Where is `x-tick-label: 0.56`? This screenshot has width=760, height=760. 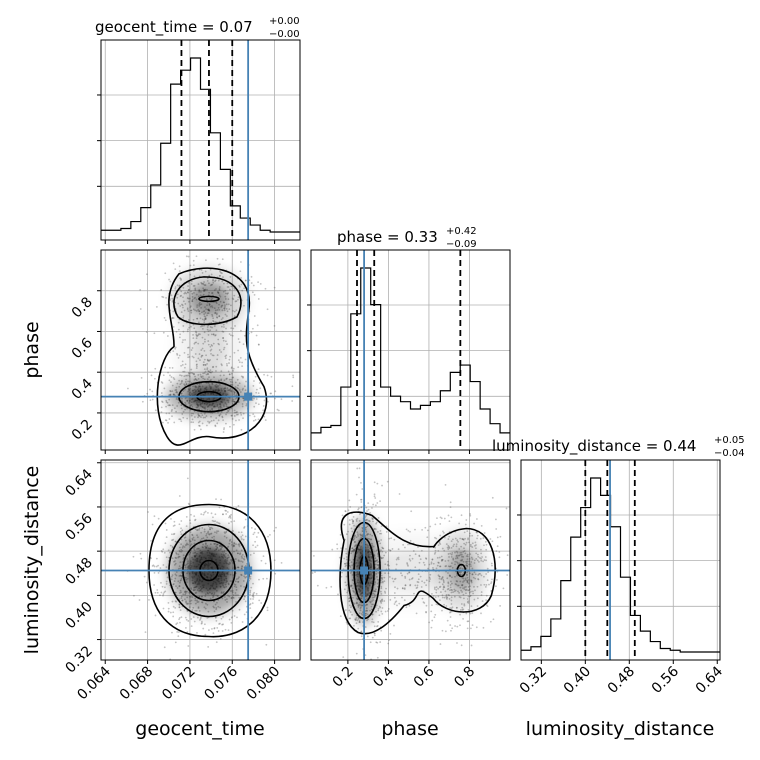
x-tick-label: 0.56 is located at coordinates (665, 679).